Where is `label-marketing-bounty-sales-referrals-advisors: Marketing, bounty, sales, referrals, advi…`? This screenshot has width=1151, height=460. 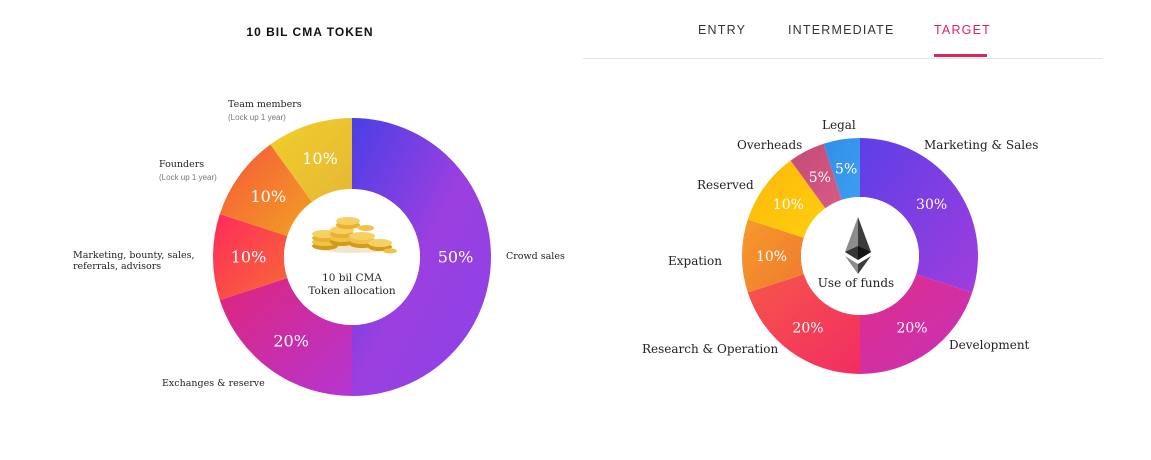 label-marketing-bounty-sales-referrals-advisors: Marketing, bounty, sales, referrals, advi… is located at coordinates (134, 261).